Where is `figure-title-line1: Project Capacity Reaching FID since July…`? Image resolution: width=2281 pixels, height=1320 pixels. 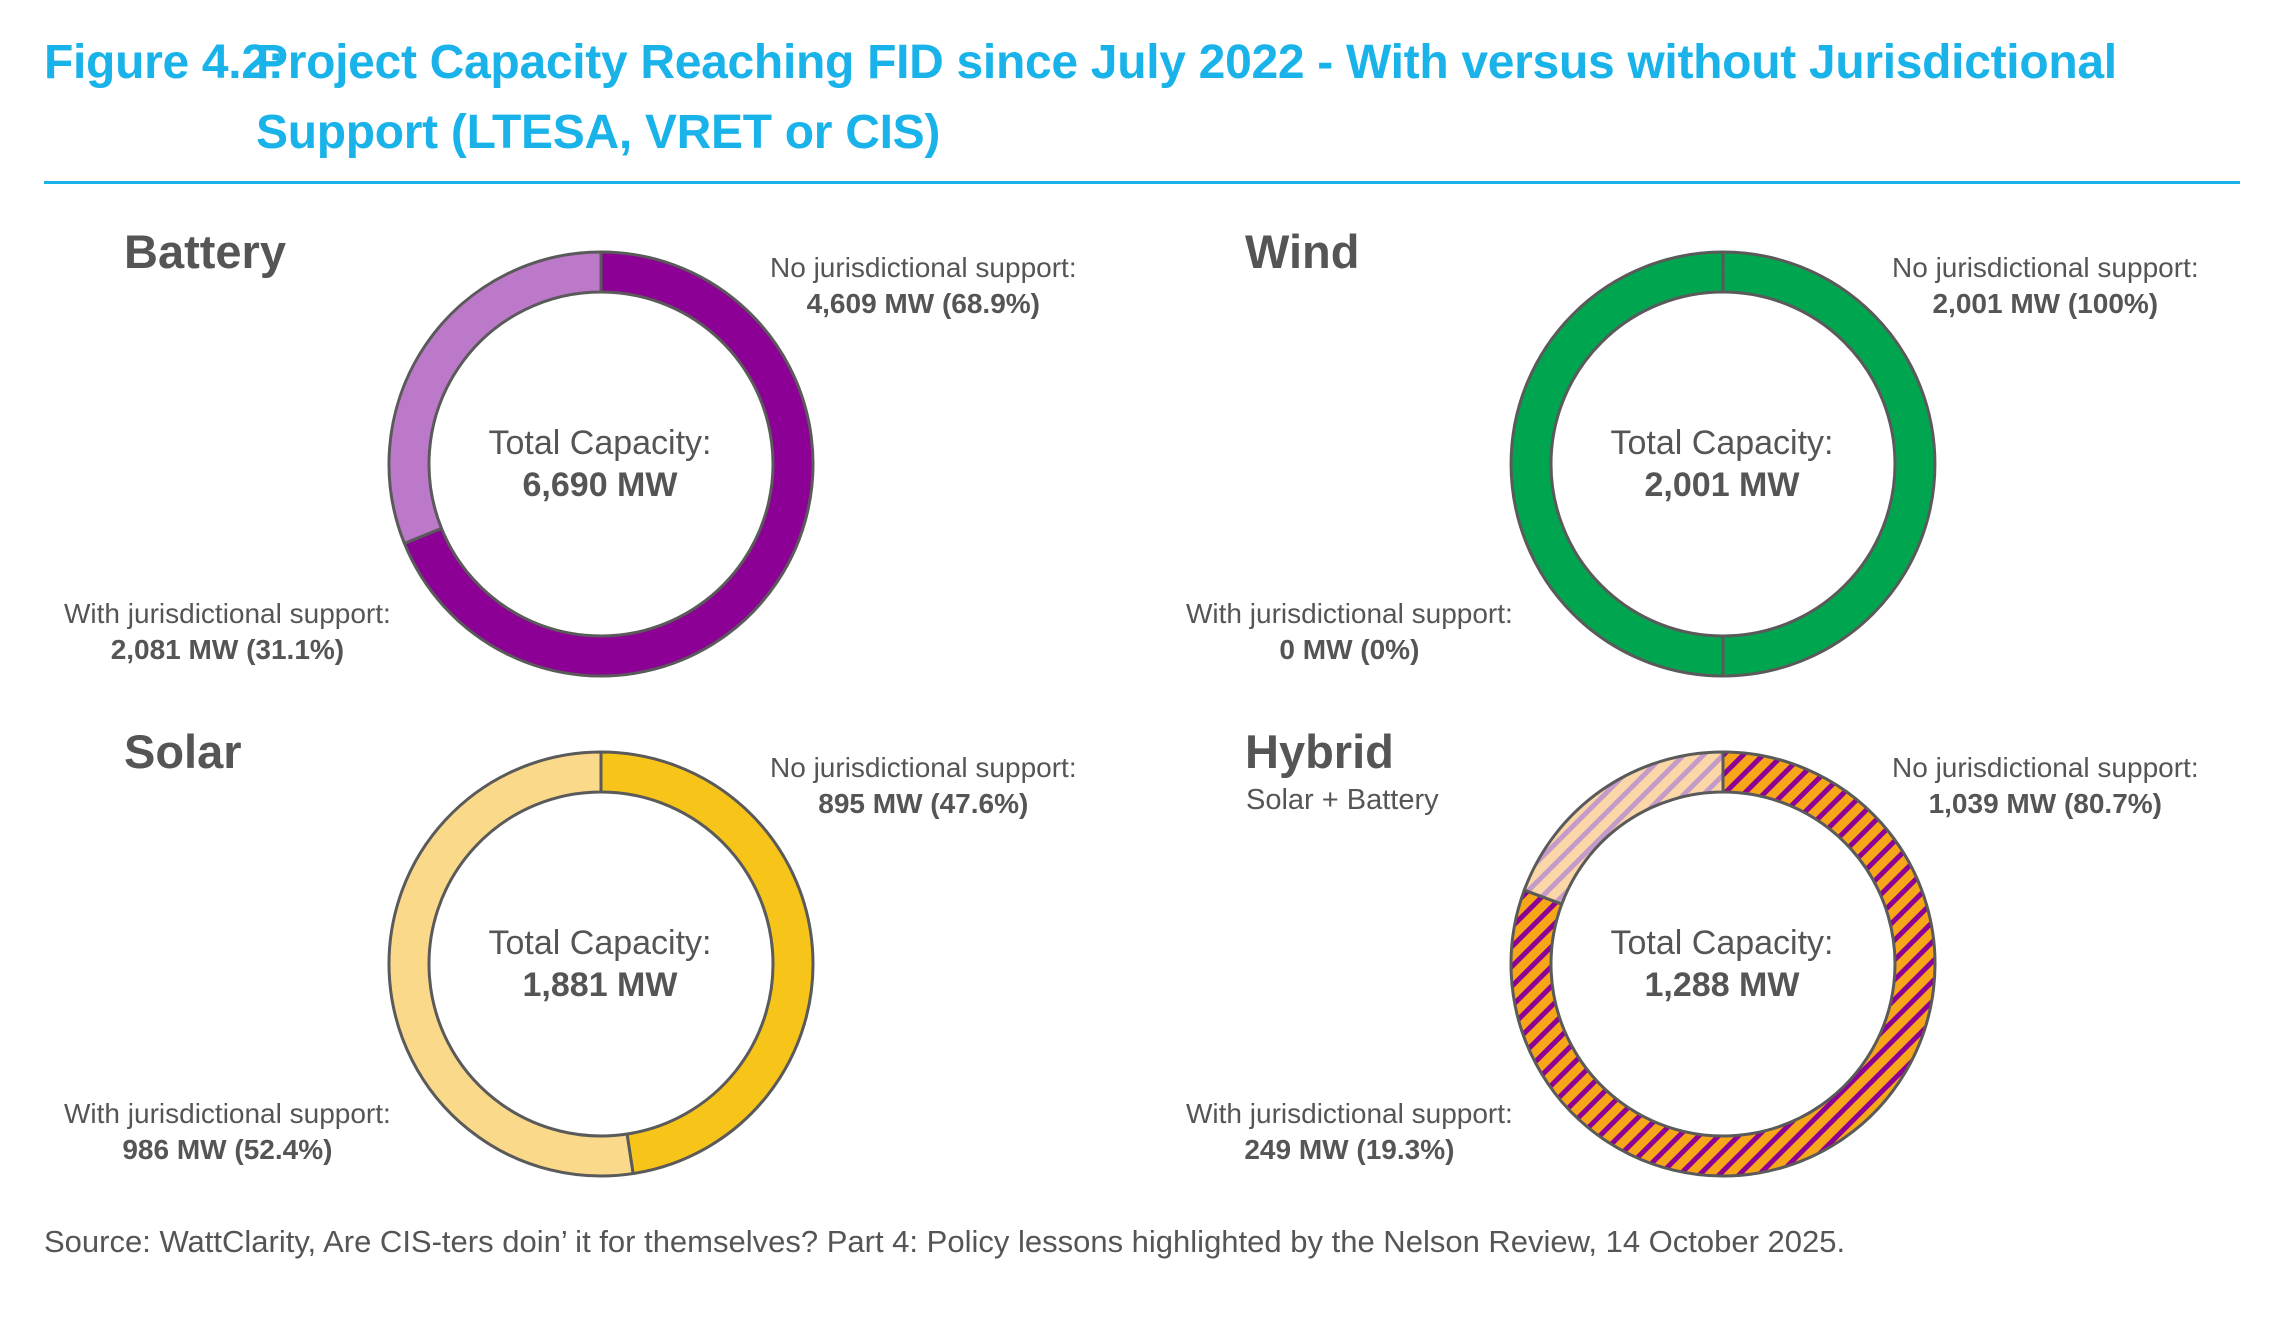
figure-title-line1: Project Capacity Reaching FID since July… is located at coordinates (1186, 62).